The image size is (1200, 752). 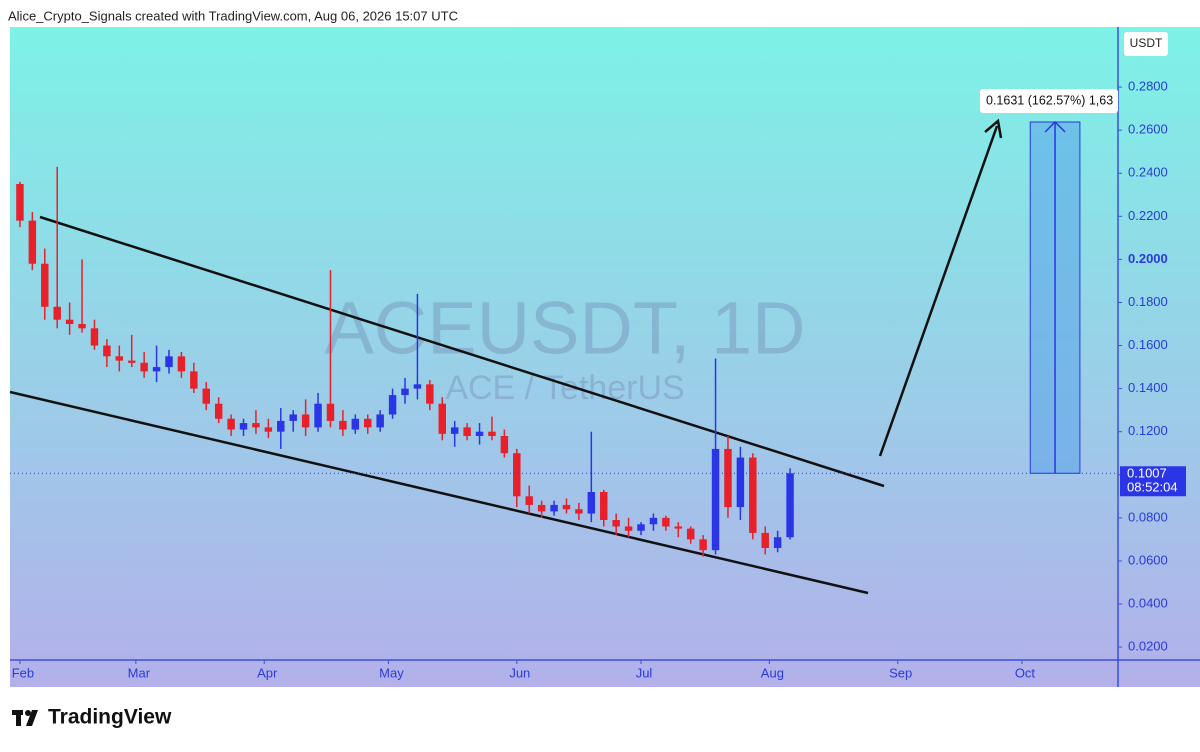 I want to click on x-tick-label: Sep, so click(x=900, y=672).